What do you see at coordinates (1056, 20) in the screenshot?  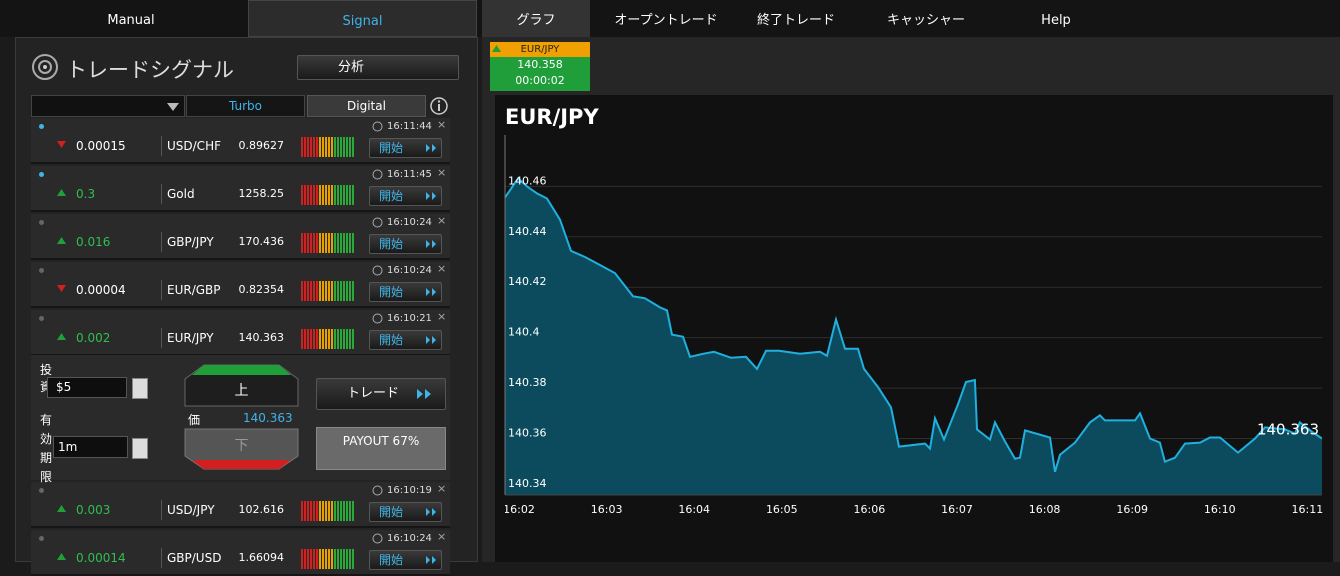 I see `nav-tab: Help` at bounding box center [1056, 20].